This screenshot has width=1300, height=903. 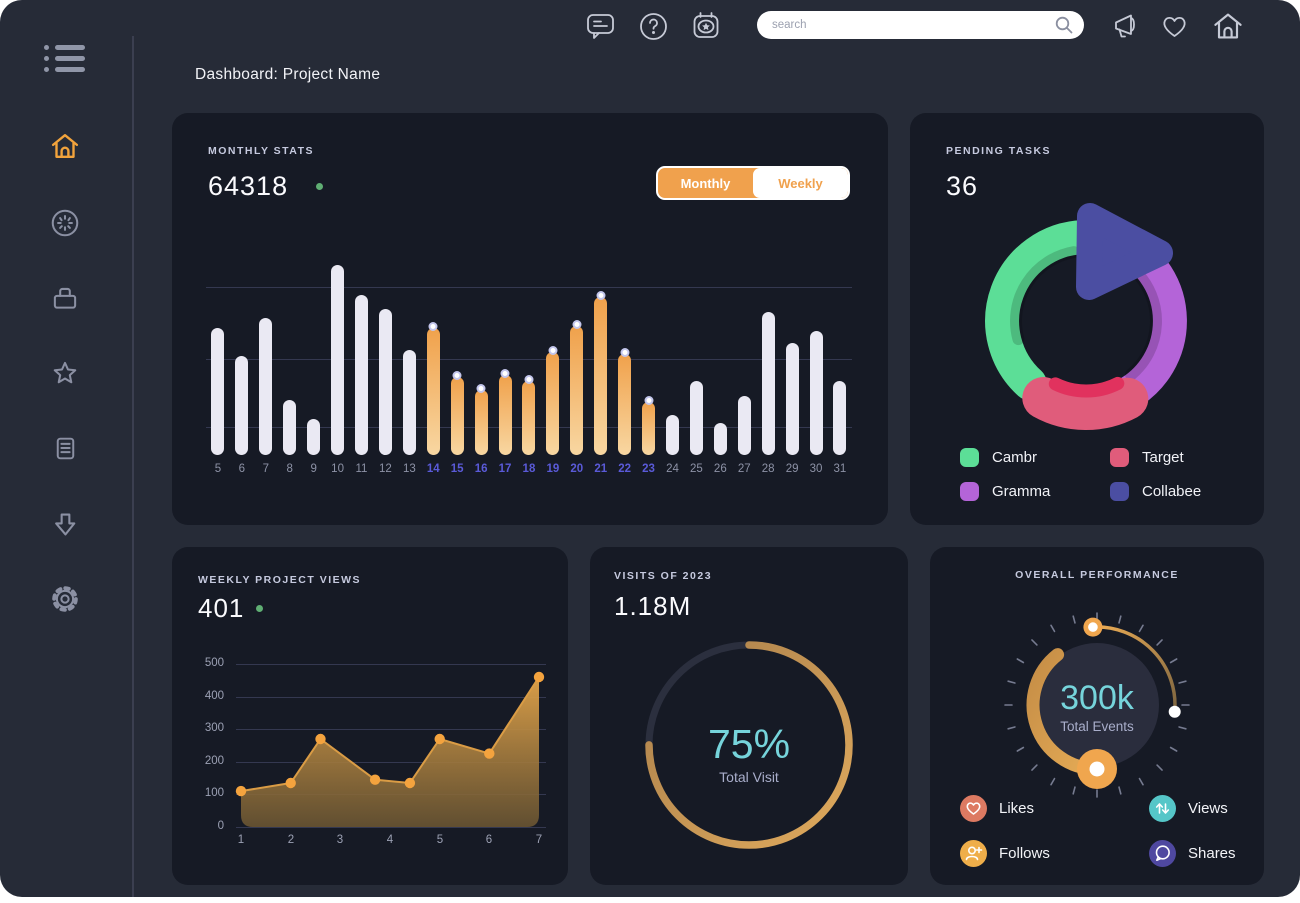 What do you see at coordinates (706, 28) in the screenshot?
I see `calendar-star-icon` at bounding box center [706, 28].